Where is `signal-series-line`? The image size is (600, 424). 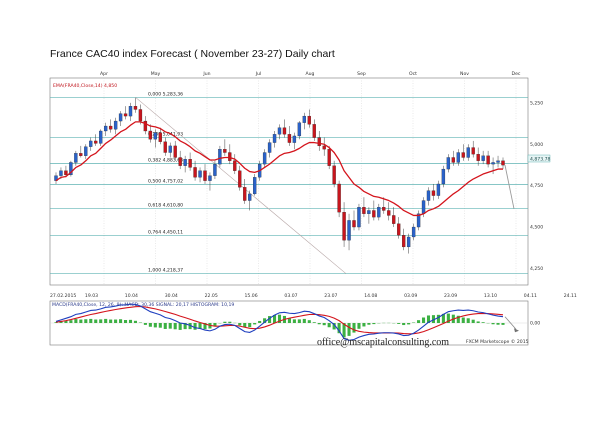 signal-series-line is located at coordinates (279, 320).